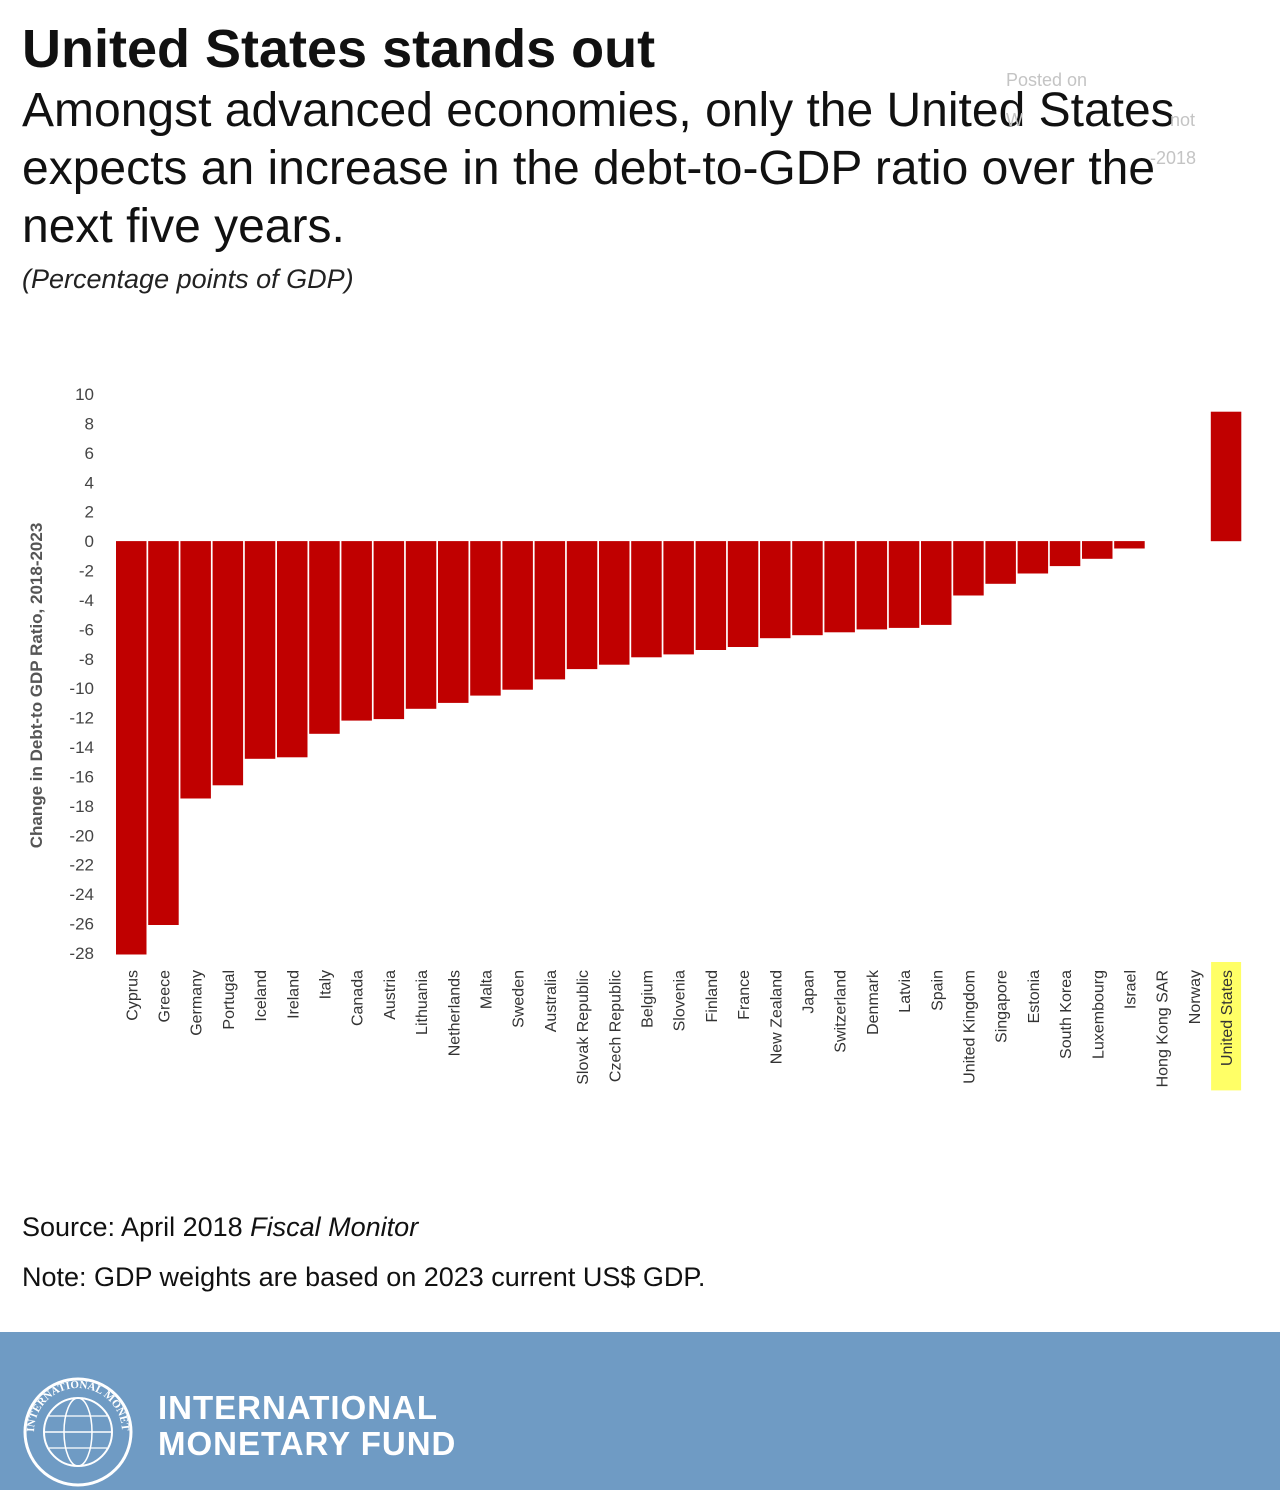  Describe the element at coordinates (358, 998) in the screenshot. I see `category-label: Canada` at that location.